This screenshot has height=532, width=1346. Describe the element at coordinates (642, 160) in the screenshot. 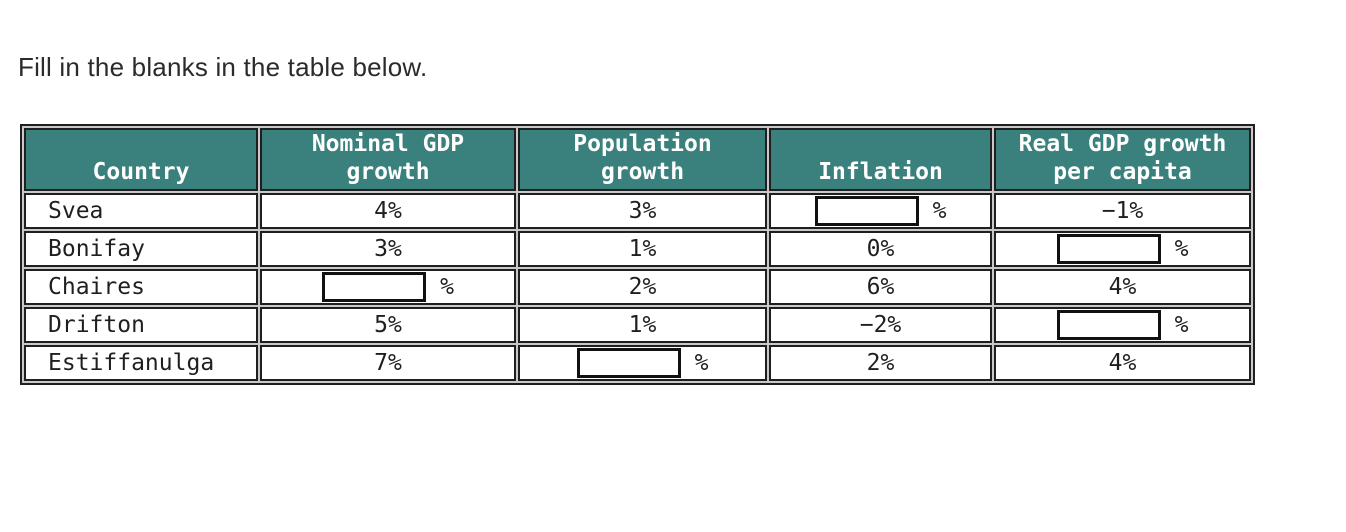

I see `col-header-population-growth: Population growth` at that location.